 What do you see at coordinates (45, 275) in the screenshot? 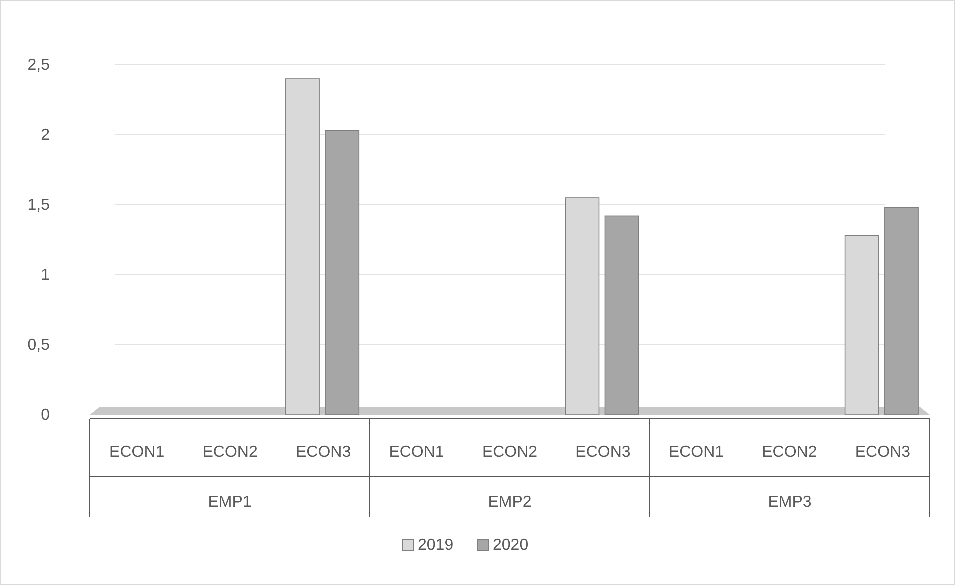
I see `y-tick-label: 1` at bounding box center [45, 275].